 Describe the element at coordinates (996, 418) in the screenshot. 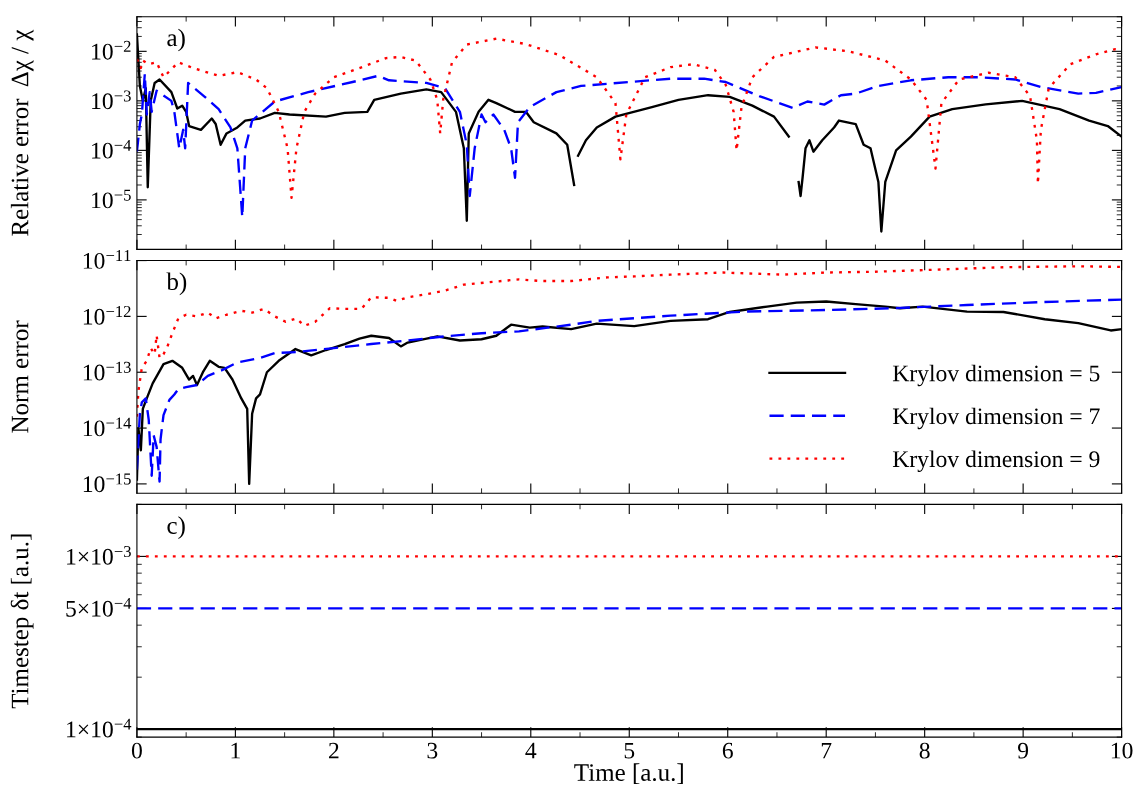

I see `legend-label: Krylov dimension = 7` at that location.